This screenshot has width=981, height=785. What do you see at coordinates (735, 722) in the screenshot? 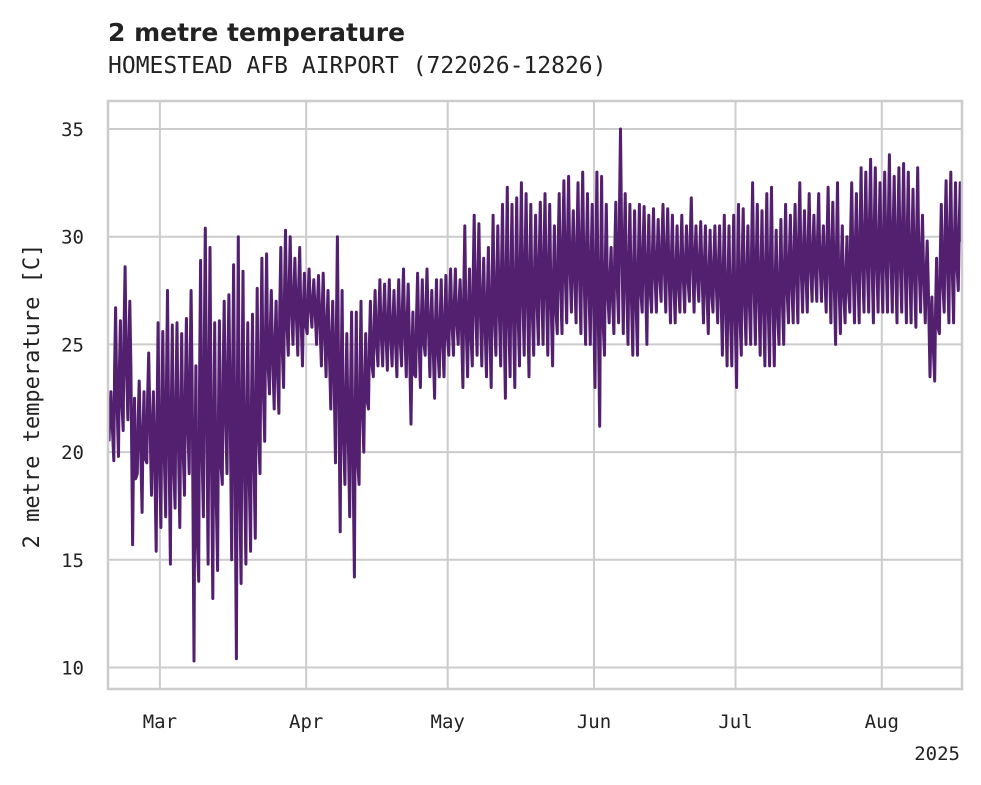
I see `x-tick-label: Jul` at bounding box center [735, 722].